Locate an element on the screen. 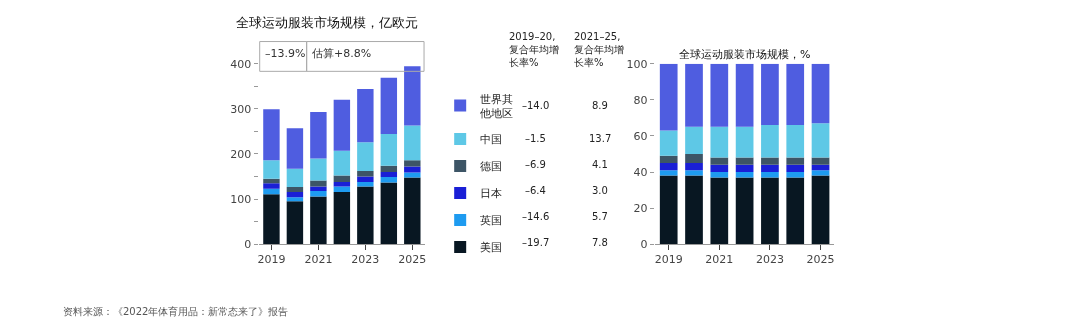 The width and height of the screenshot is (1080, 331). text: 3.0 is located at coordinates (600, 190).